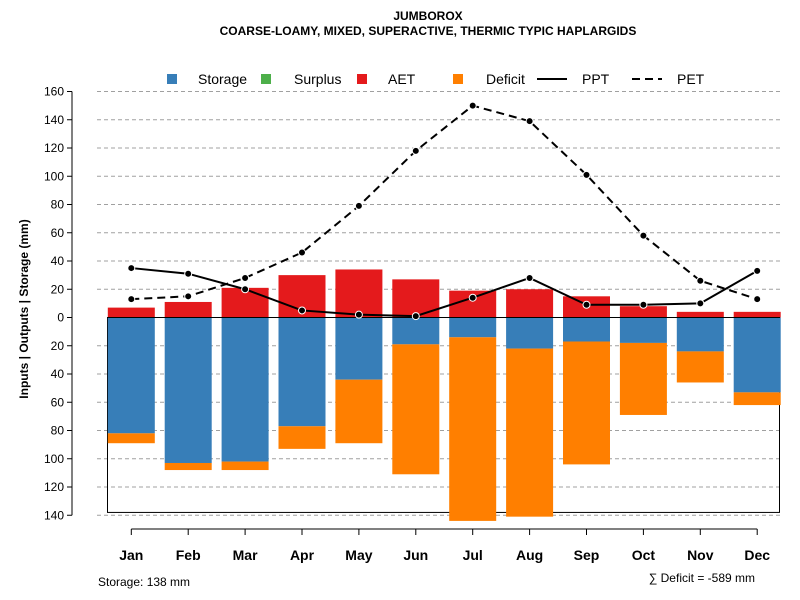 The height and width of the screenshot is (600, 800). Describe the element at coordinates (302, 555) in the screenshot. I see `month-label: Apr` at that location.